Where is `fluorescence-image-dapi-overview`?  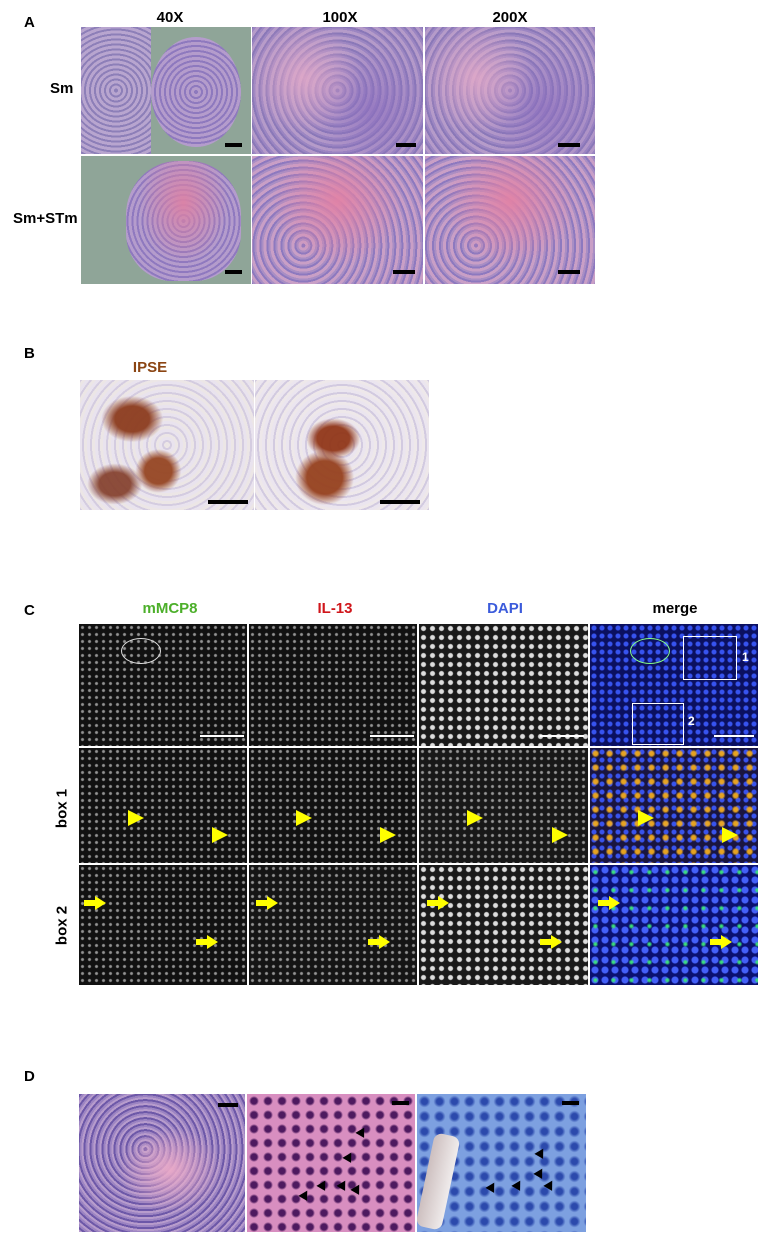
fluorescence-image-dapi-overview is located at coordinates (503, 685).